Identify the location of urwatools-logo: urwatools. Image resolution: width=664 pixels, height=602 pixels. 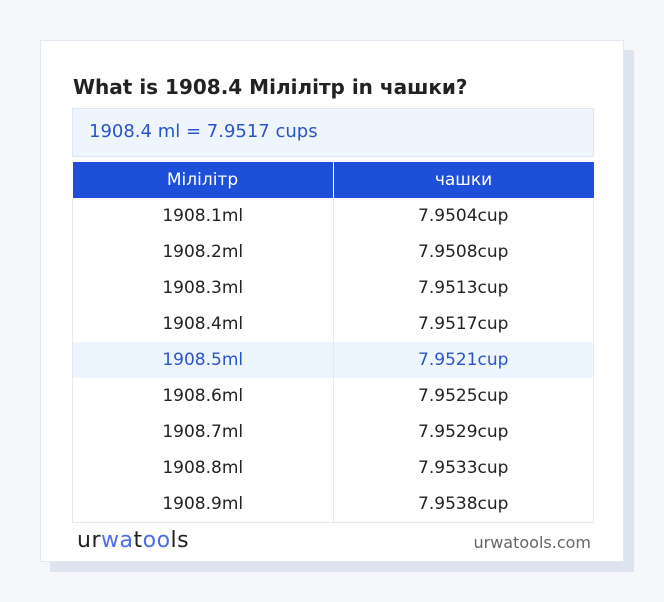
(133, 540).